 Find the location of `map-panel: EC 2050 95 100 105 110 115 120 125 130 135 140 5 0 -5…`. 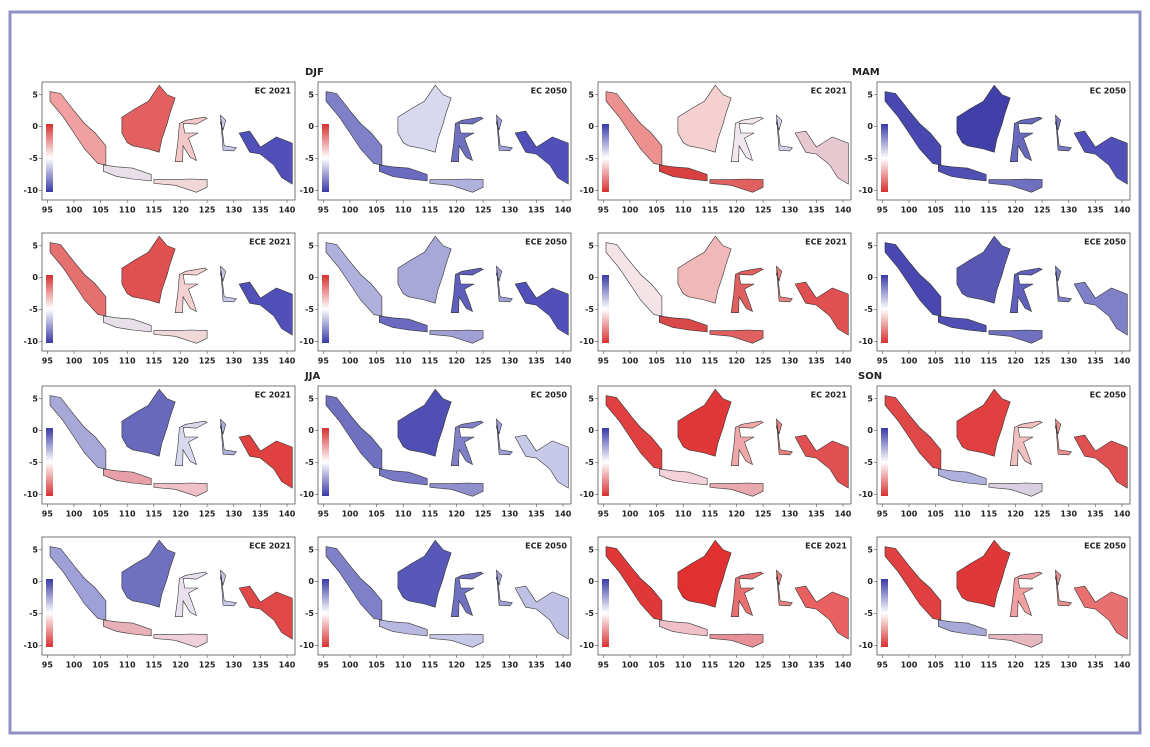

map-panel: EC 2050 95 100 105 110 115 120 125 130 135 140 5 0 -5… is located at coordinates (995, 148).